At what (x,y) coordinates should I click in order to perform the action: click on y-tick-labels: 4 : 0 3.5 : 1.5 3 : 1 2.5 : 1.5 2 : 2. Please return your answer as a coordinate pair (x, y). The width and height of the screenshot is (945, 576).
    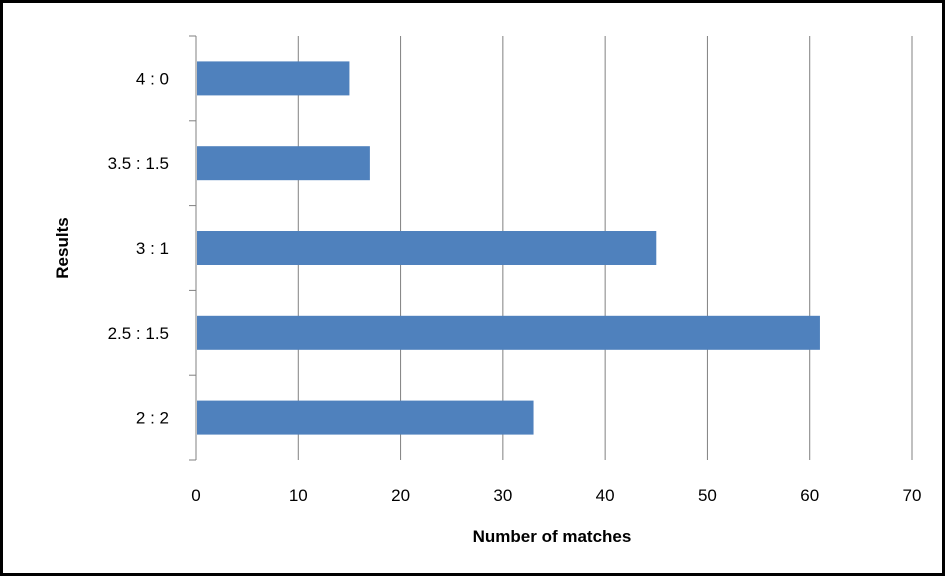
    Looking at the image, I should click on (138, 248).